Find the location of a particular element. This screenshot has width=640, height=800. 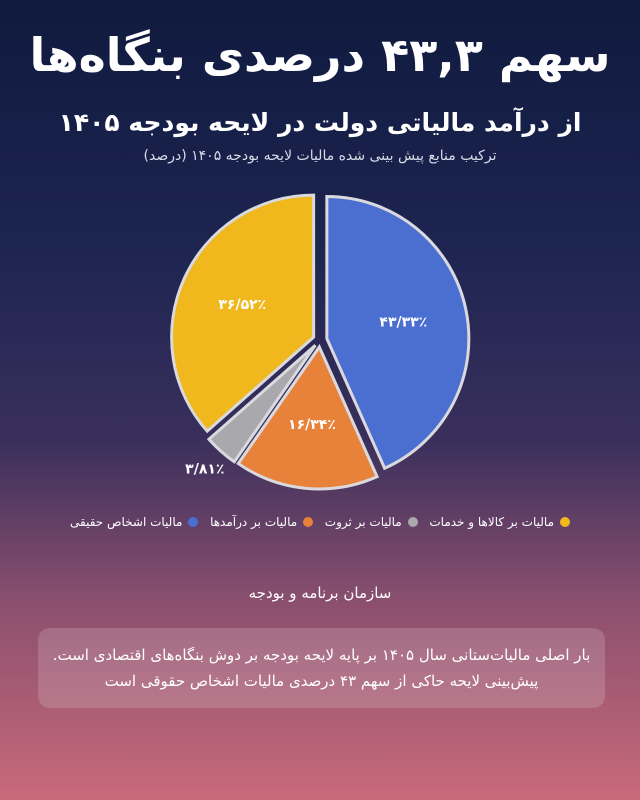

legend-item: مالیات بر ثروت is located at coordinates (371, 522).